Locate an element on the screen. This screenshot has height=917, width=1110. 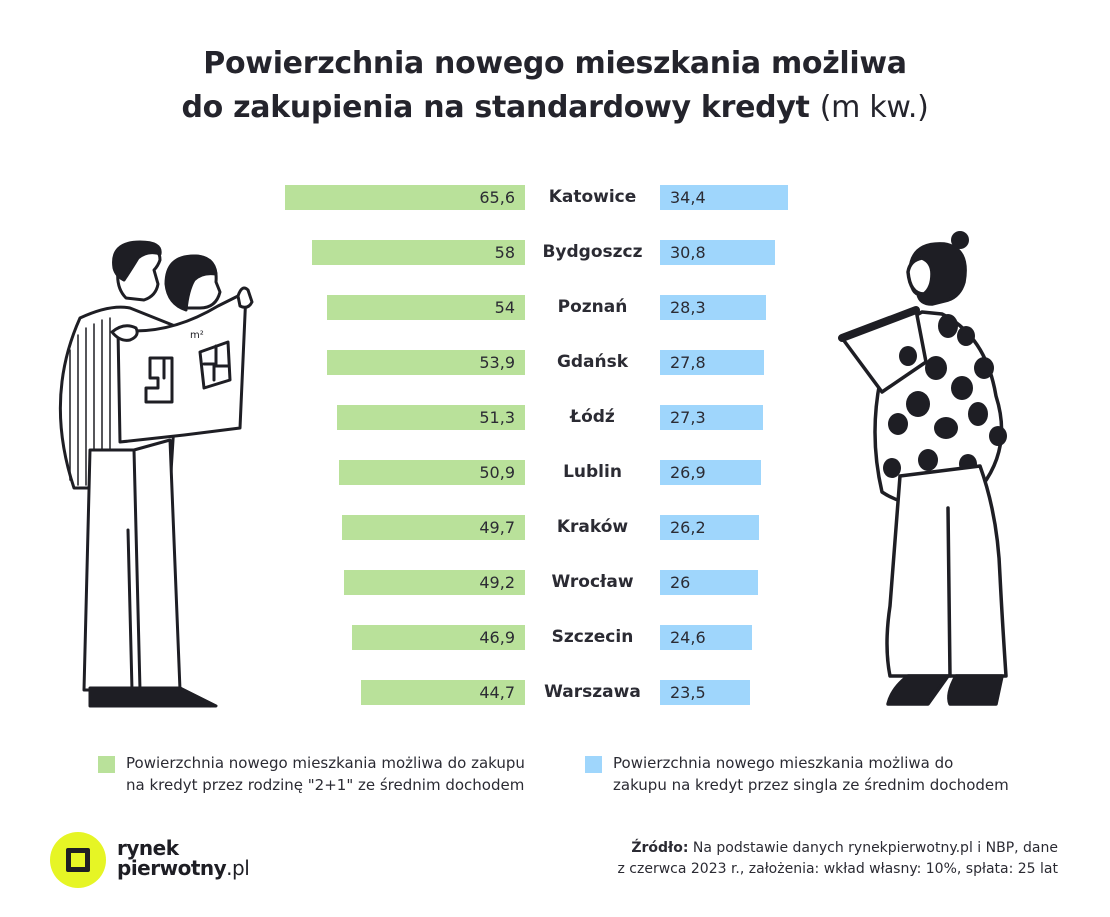
family-bar: 65,6 is located at coordinates (405, 197).